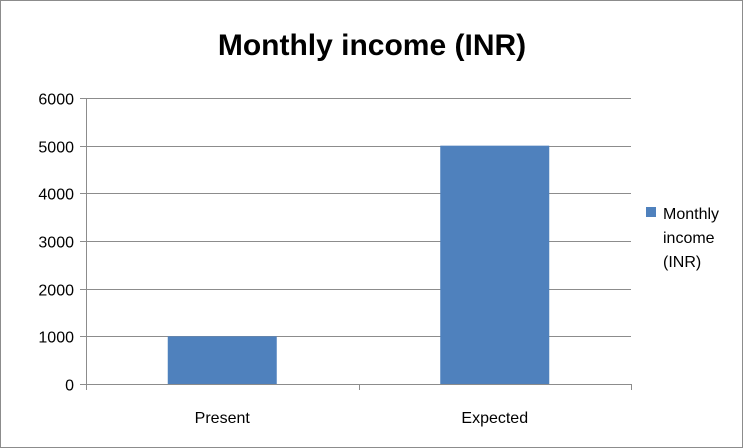 This screenshot has height=448, width=743. I want to click on legend-label-line-1: Monthly, so click(691, 214).